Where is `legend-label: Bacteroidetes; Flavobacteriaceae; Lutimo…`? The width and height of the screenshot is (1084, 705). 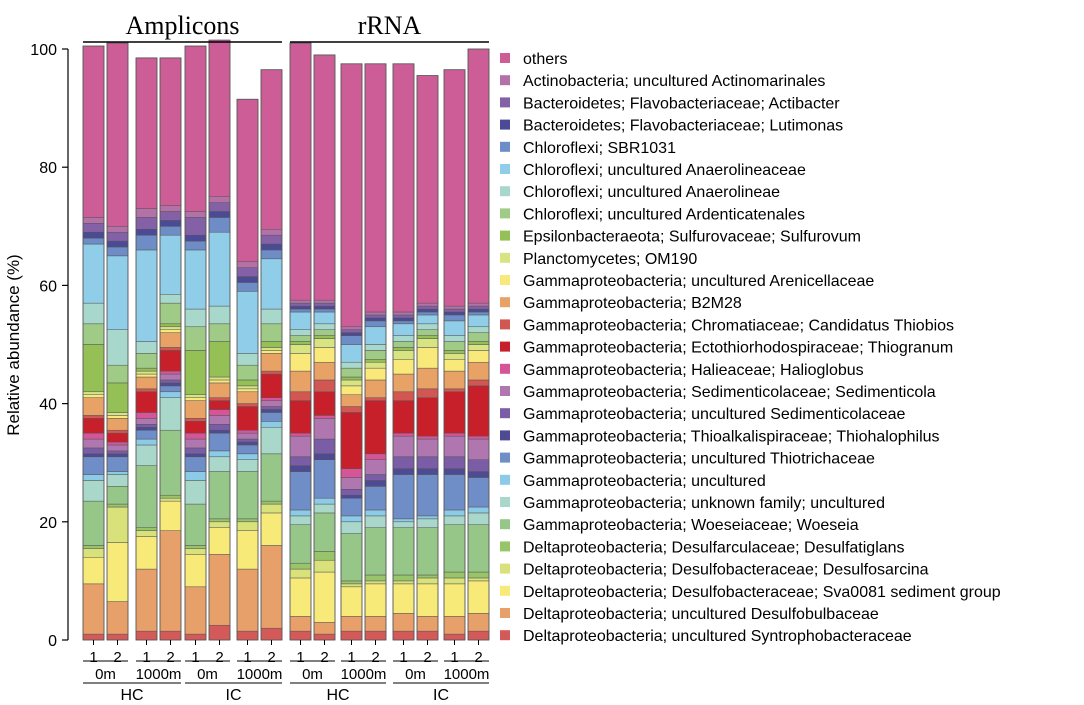
legend-label: Bacteroidetes; Flavobacteriaceae; Lutimo… is located at coordinates (683, 126).